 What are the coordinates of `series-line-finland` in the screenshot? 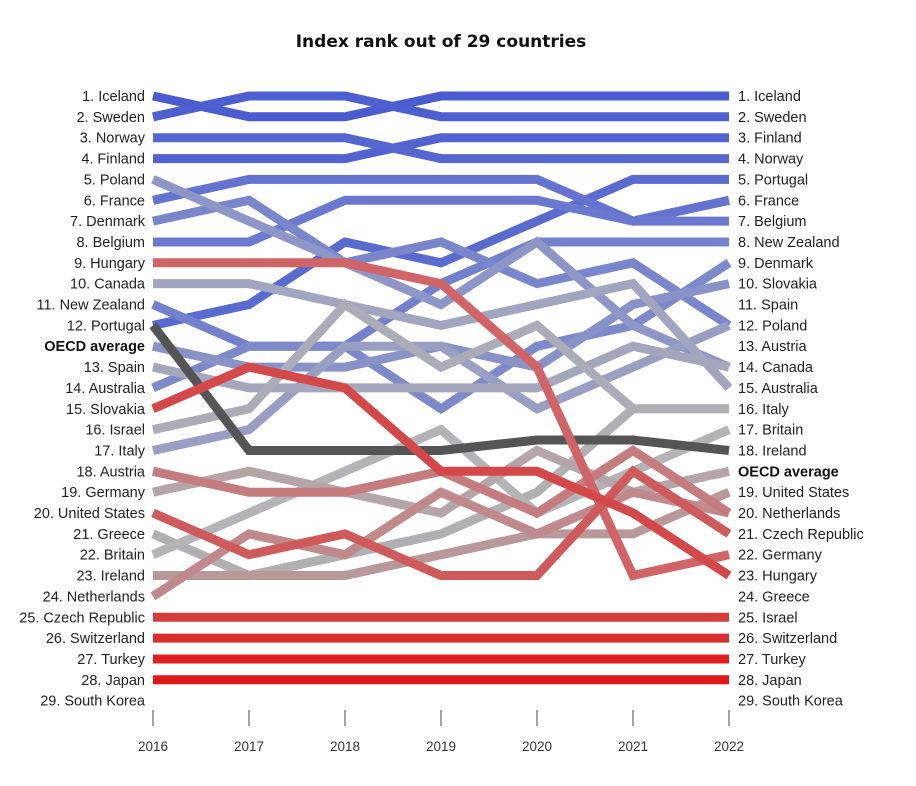 It's located at (441, 148).